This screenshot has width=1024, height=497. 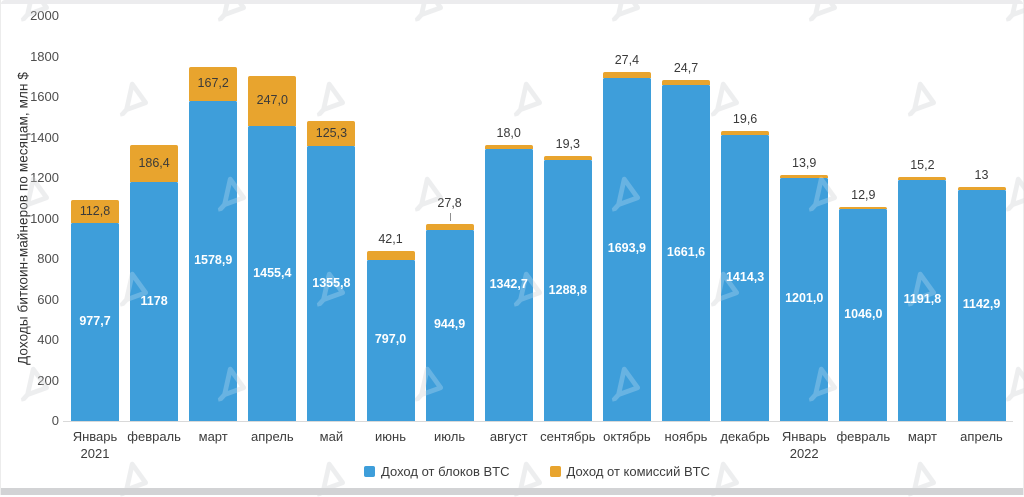 I want to click on blocks-value-label: 977,7, so click(x=95, y=321).